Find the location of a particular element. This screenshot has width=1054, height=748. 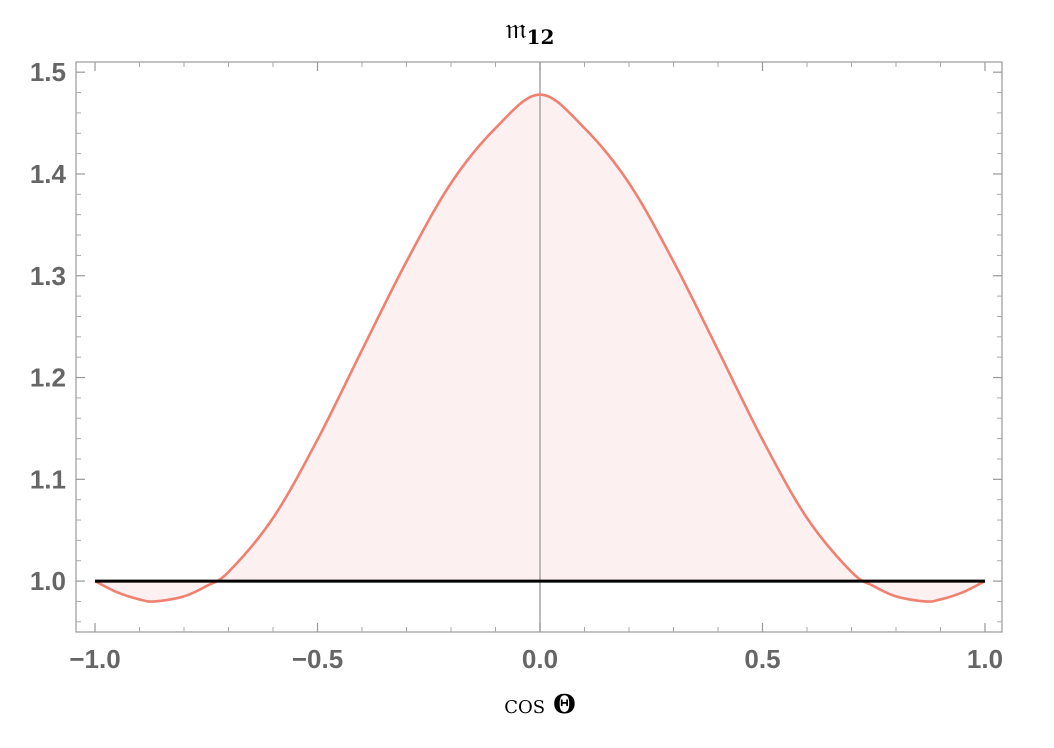

x-tick-label: −0.5 is located at coordinates (317, 659).